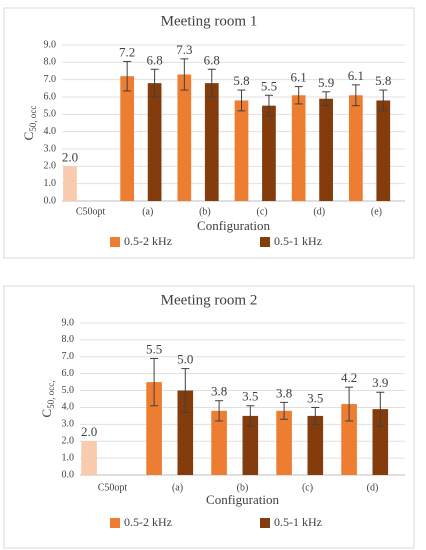  Describe the element at coordinates (127, 51) in the screenshot. I see `value-label: 7.2` at that location.